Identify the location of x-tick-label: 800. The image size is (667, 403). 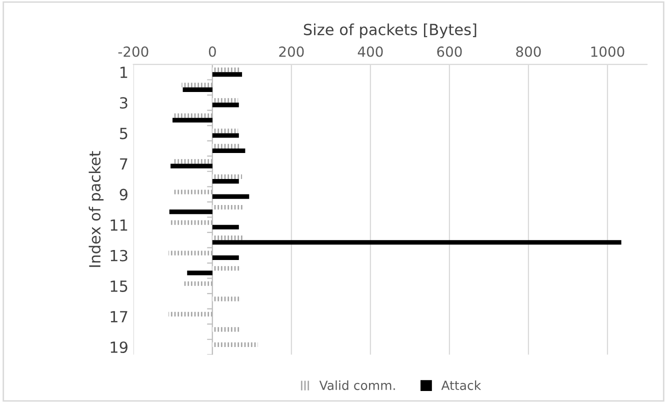
(528, 51).